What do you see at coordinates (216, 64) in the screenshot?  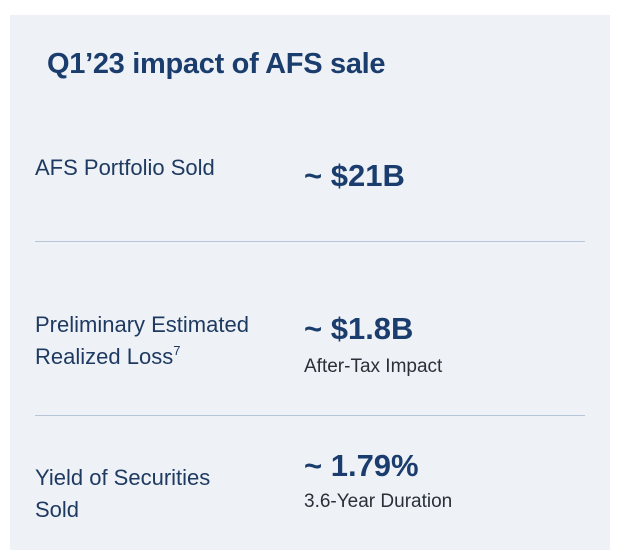 I see `title: Q1’23 impact of AFS sale` at bounding box center [216, 64].